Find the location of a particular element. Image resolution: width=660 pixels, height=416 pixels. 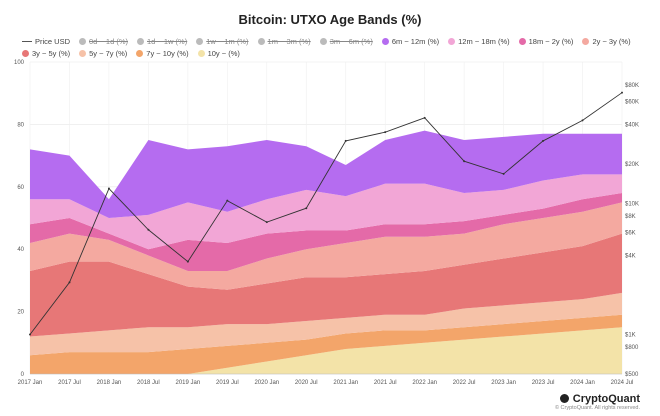

legend-label: 6m ~ 12m (%) is located at coordinates (415, 41).